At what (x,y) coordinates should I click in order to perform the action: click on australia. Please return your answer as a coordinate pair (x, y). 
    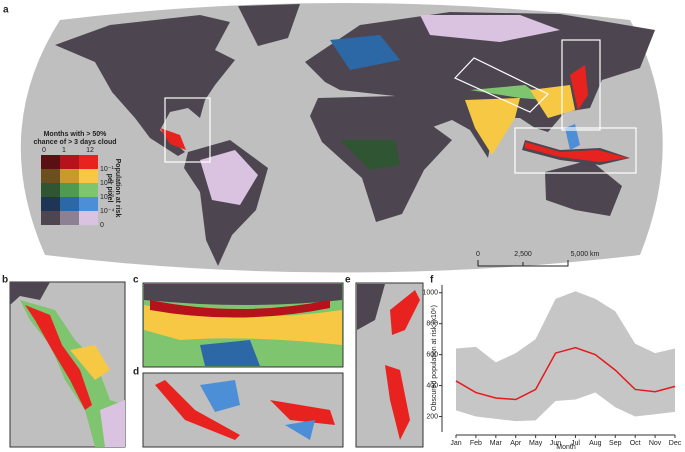
    Looking at the image, I should click on (583, 188).